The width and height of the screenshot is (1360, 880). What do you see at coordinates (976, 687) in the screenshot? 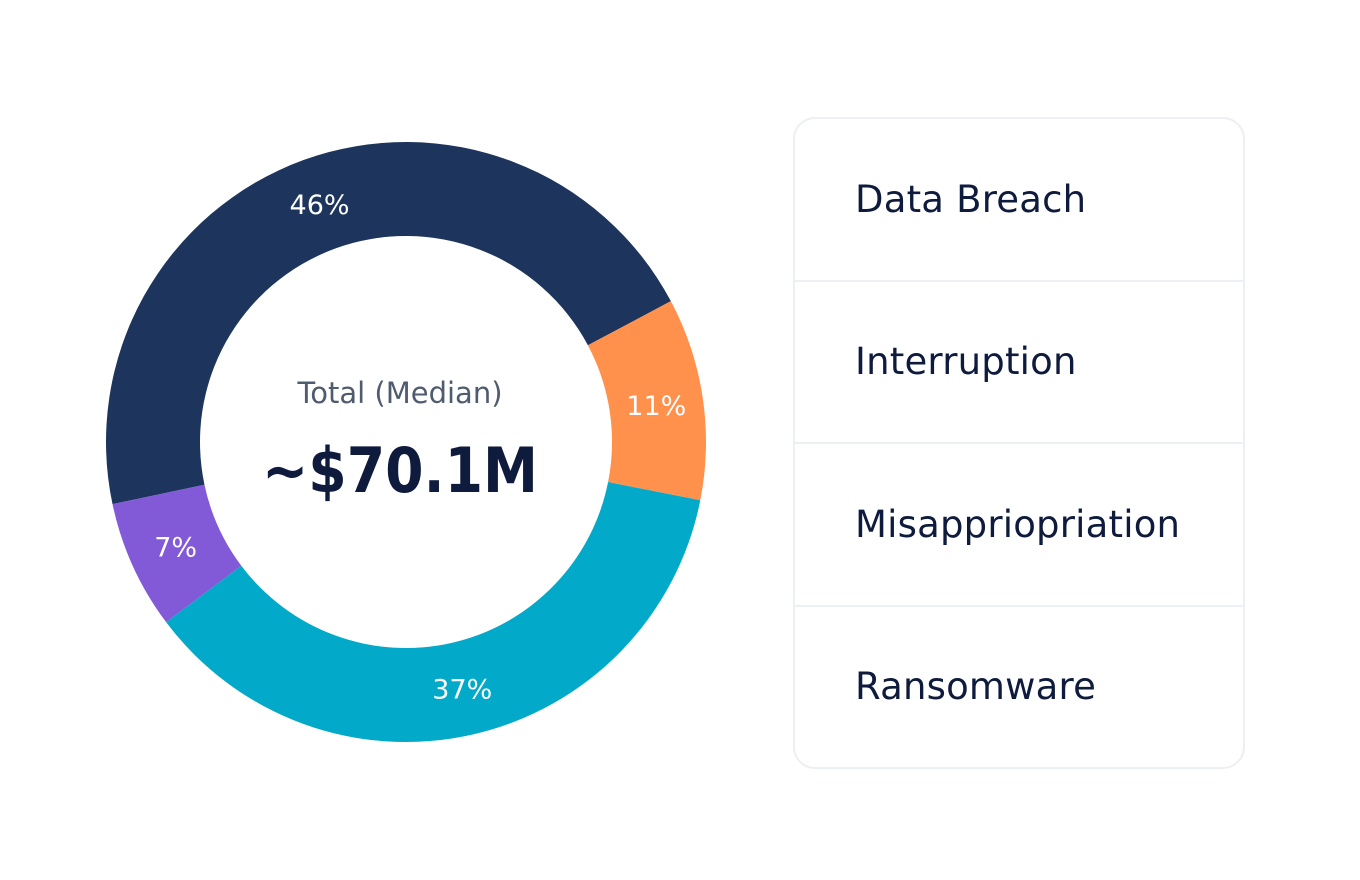
I see `legend-label: Ransomware` at bounding box center [976, 687].